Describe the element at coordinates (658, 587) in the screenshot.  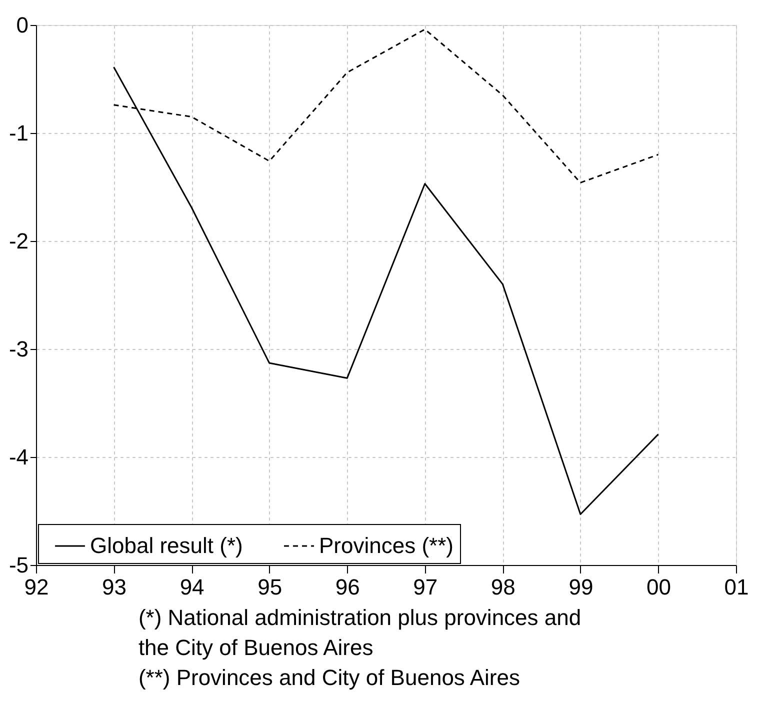
I see `x-tick-label: 00` at that location.